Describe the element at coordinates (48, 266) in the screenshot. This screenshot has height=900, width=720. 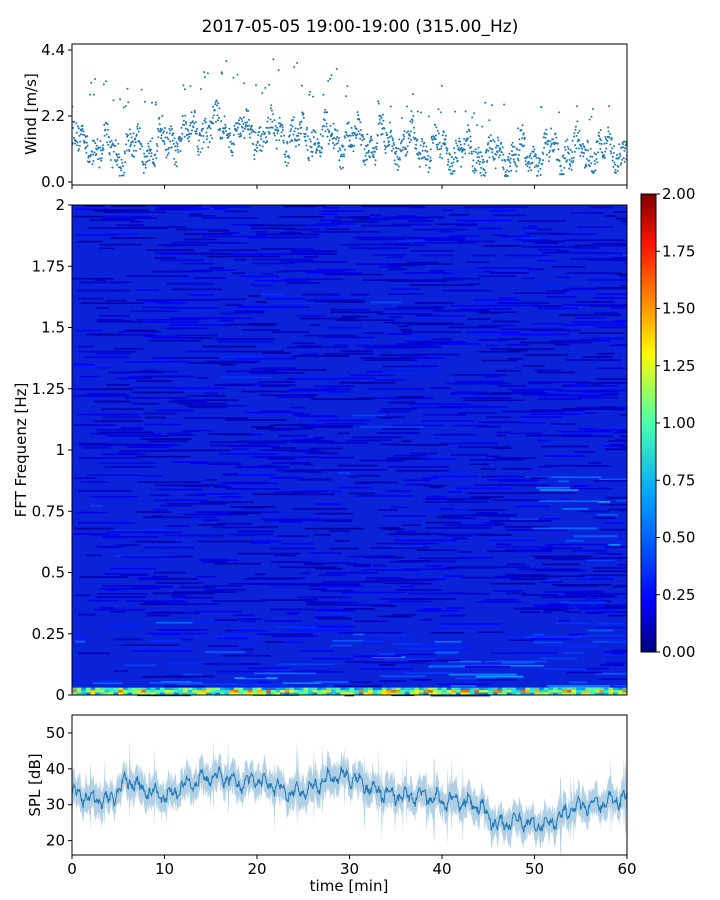
I see `spectrogram-y-tick-label: 1.75` at that location.